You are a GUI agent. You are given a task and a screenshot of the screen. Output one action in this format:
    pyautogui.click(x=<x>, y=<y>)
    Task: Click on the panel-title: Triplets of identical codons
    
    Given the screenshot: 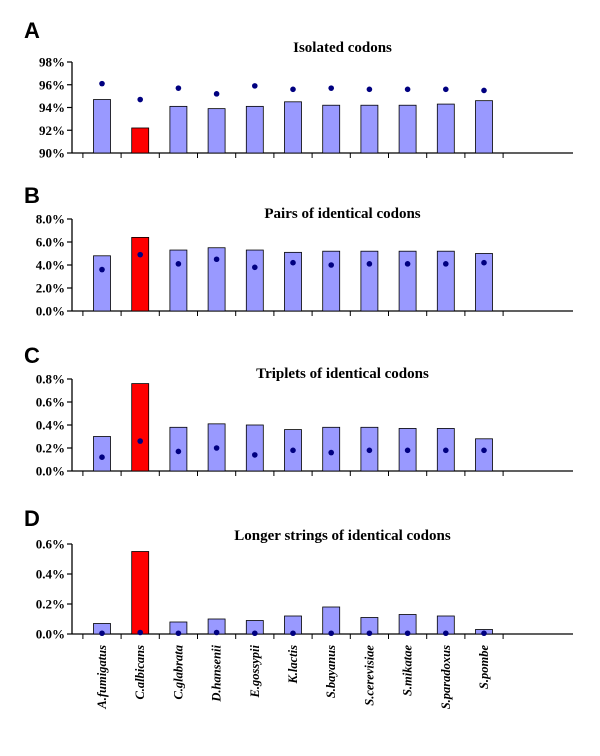 What is the action you would take?
    pyautogui.click(x=342, y=374)
    